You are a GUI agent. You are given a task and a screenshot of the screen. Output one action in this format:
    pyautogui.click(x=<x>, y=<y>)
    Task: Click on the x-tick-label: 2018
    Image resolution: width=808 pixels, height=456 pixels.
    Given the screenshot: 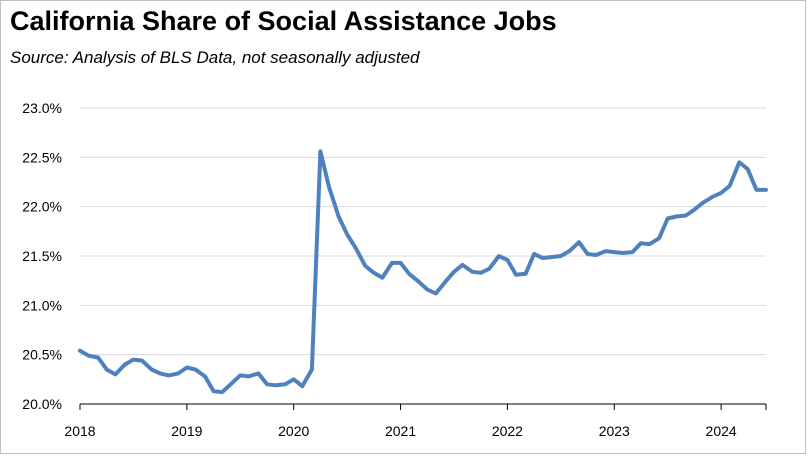 What is the action you would take?
    pyautogui.click(x=79, y=431)
    